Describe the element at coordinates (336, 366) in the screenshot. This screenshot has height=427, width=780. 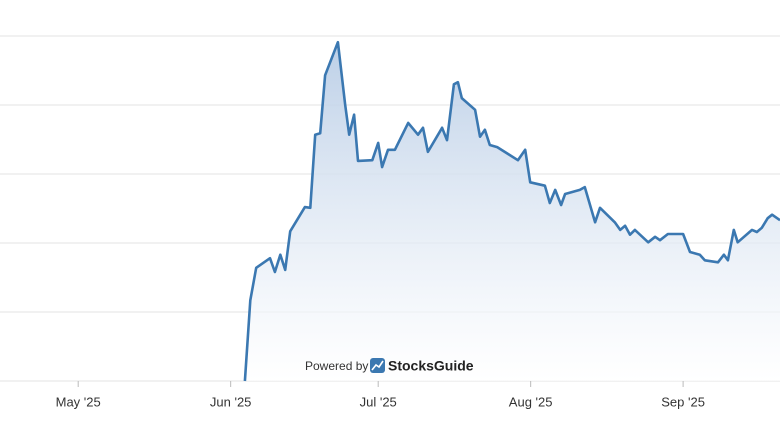
I see `watermark-prefix: Powered by` at that location.